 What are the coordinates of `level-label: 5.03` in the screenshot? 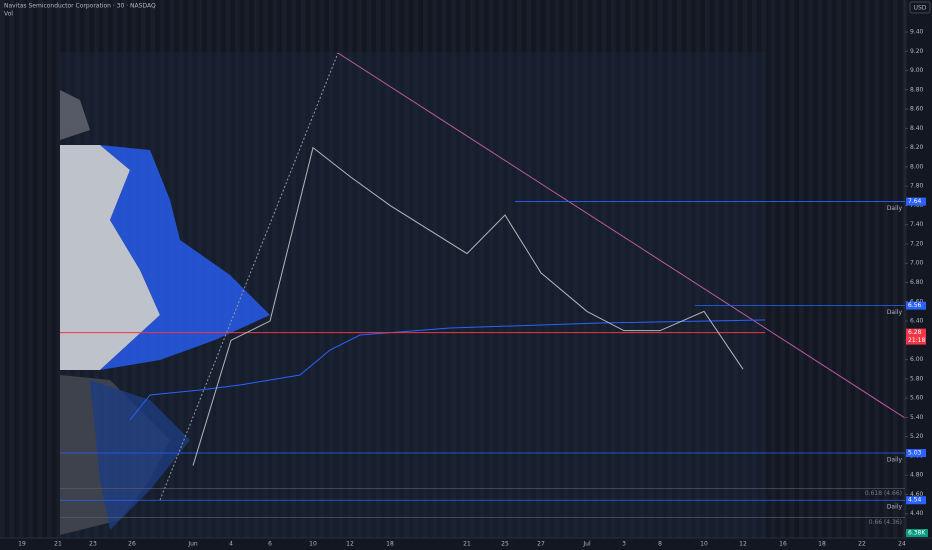 It's located at (915, 453).